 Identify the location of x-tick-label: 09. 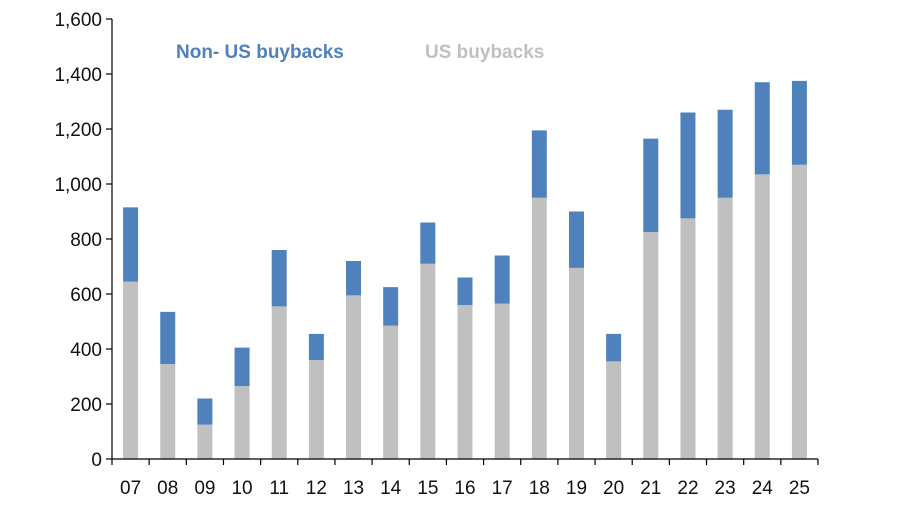
(204, 488).